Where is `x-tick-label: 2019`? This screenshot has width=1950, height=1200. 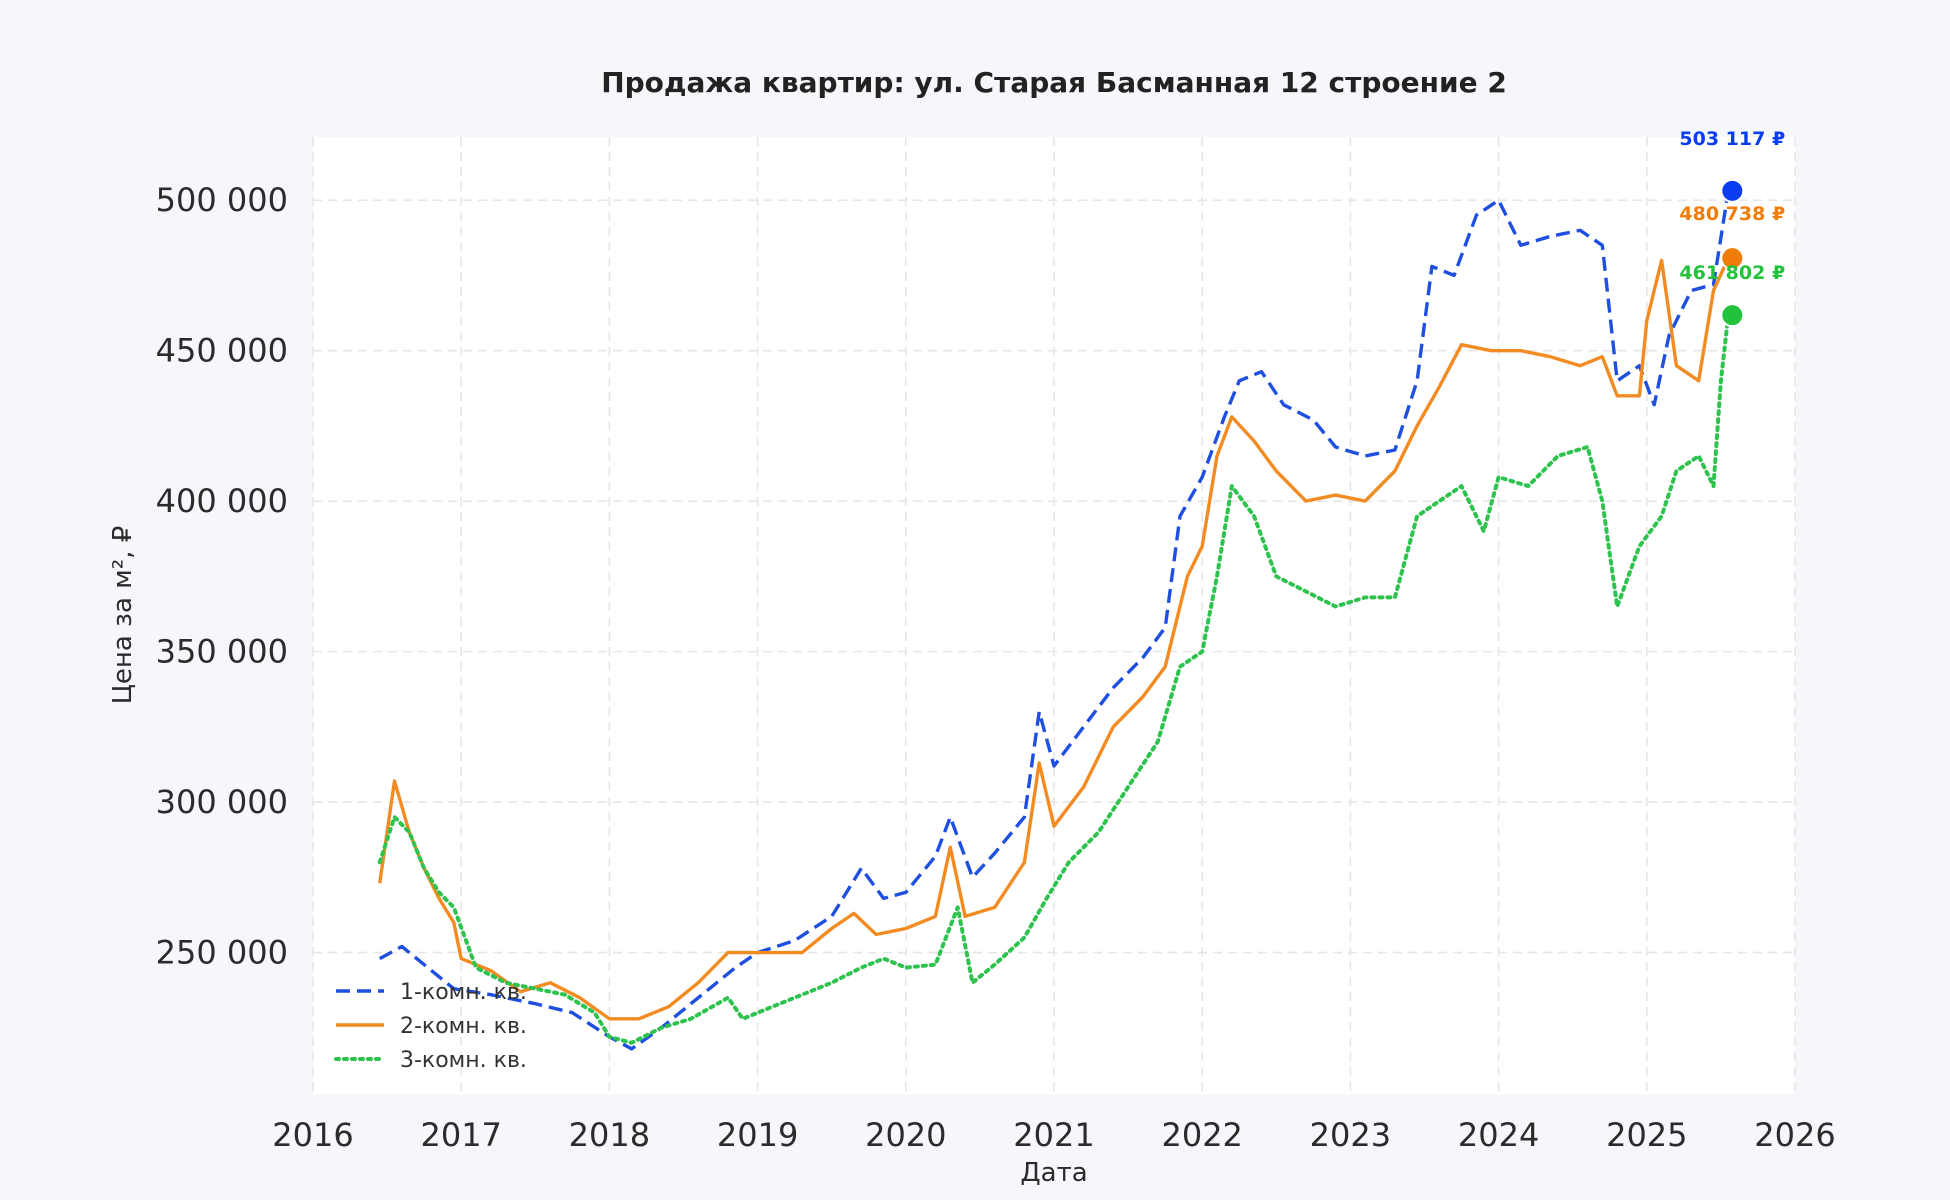 x-tick-label: 2019 is located at coordinates (757, 1135).